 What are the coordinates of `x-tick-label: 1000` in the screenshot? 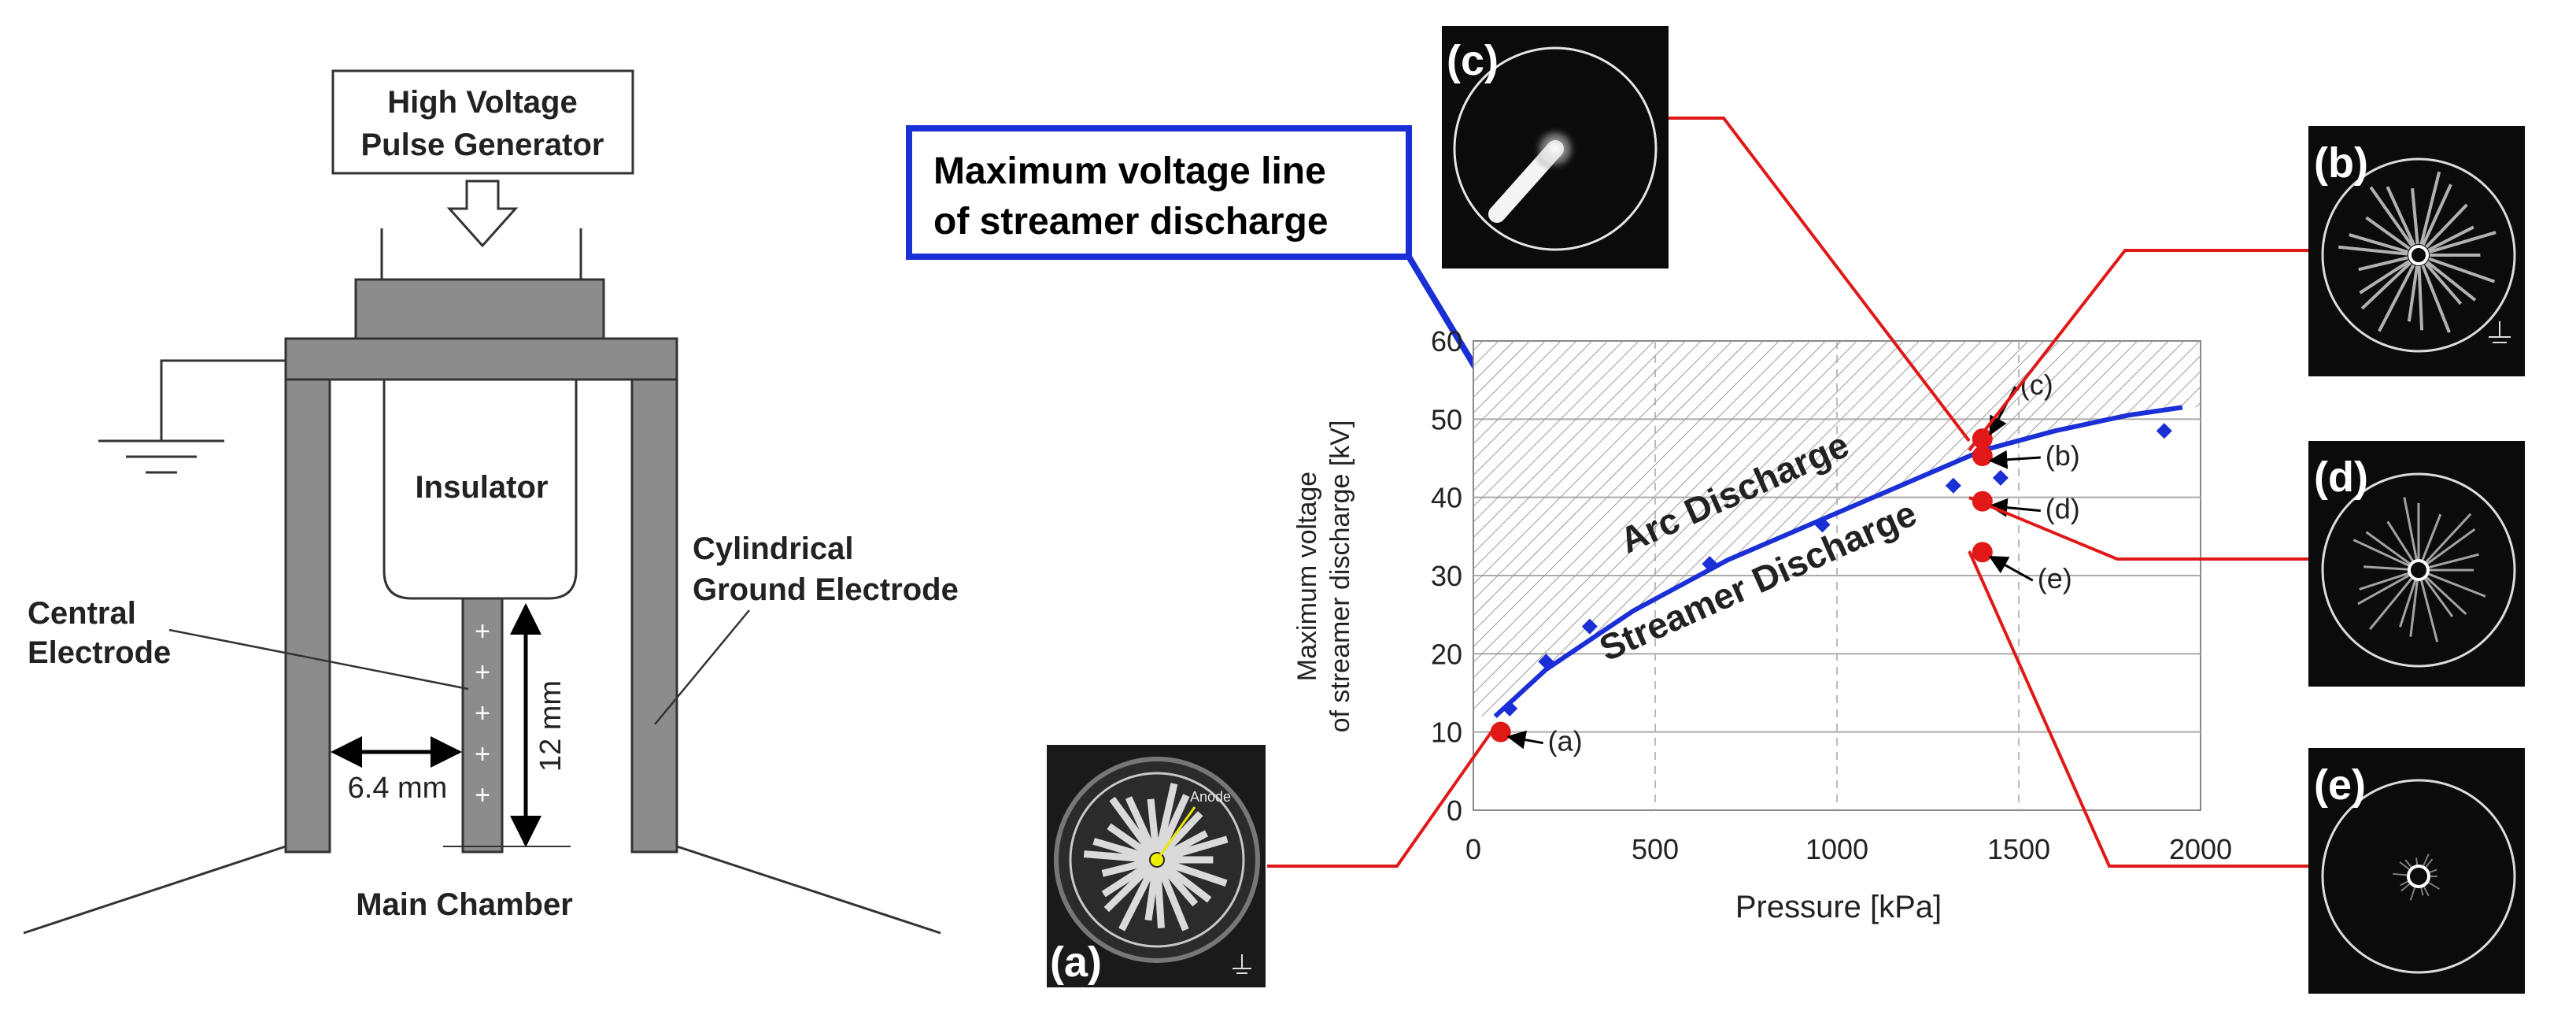 It's located at (1836, 849).